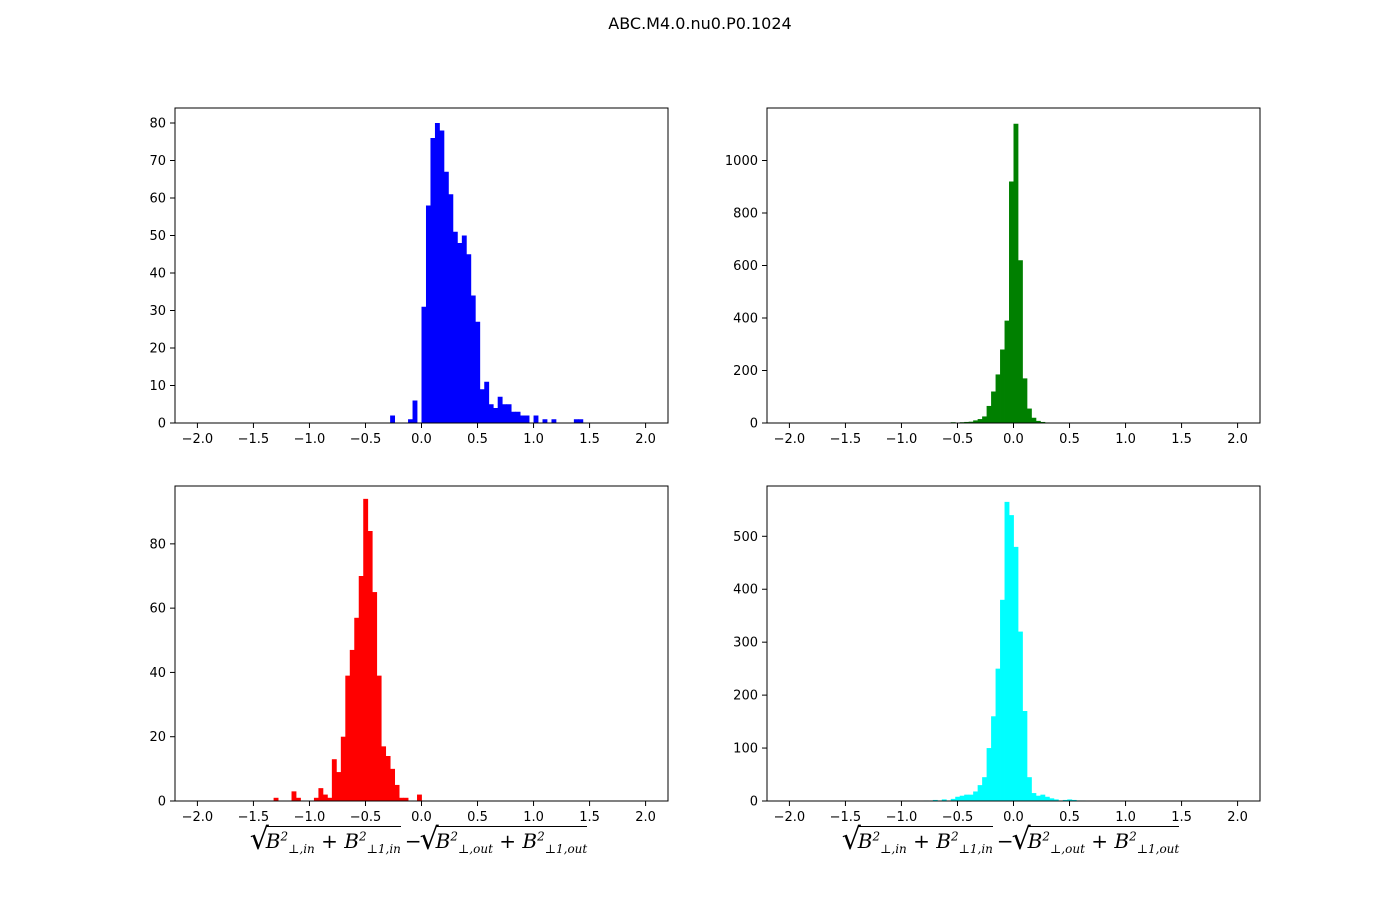  I want to click on x-tick-label: −1.5, so click(846, 439).